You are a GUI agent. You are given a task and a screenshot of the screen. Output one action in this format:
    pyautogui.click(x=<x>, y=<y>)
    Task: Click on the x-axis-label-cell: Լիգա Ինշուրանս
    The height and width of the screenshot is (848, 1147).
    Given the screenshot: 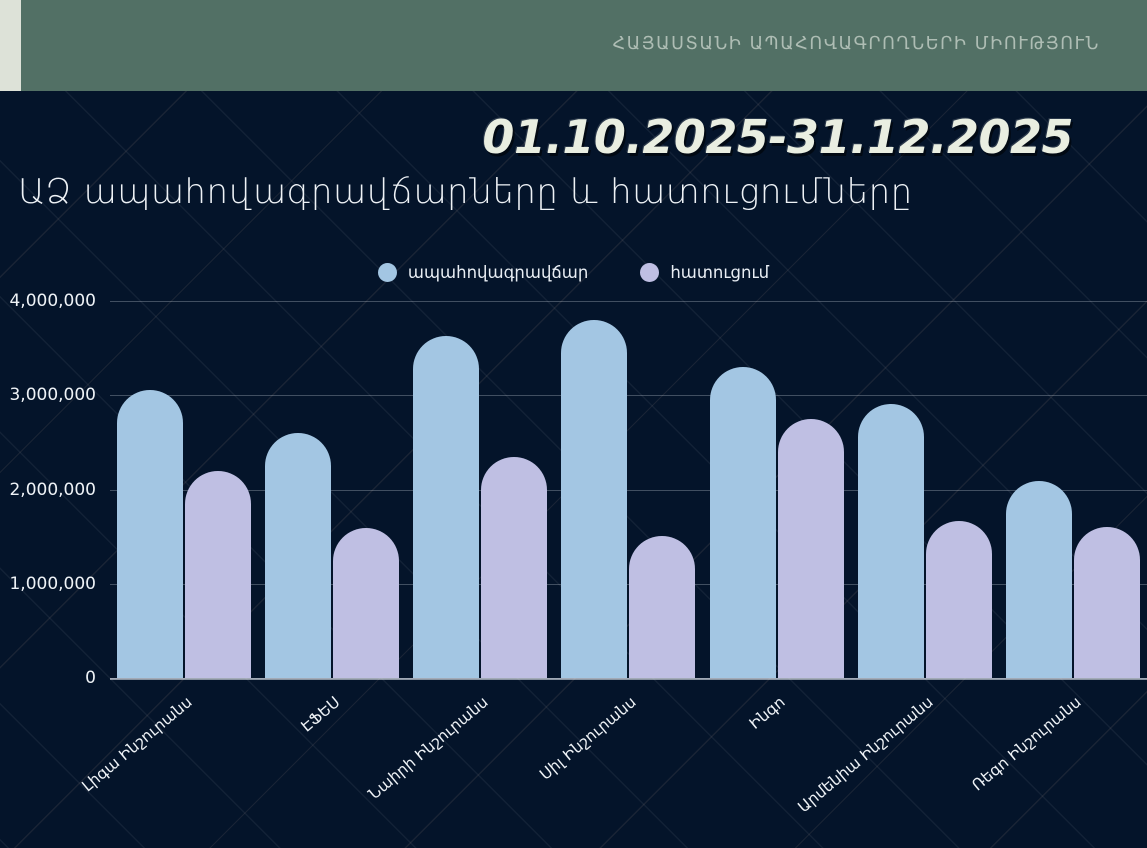 What is the action you would take?
    pyautogui.click(x=168, y=759)
    